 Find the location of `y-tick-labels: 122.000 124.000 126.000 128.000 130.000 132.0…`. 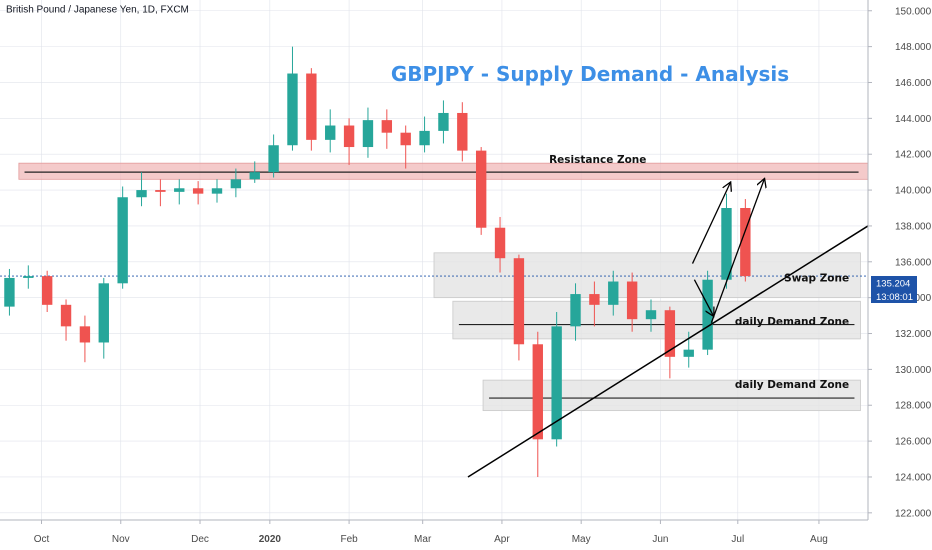

y-tick-labels: 122.000 124.000 126.000 128.000 130.000 132.0… is located at coordinates (900, 262).